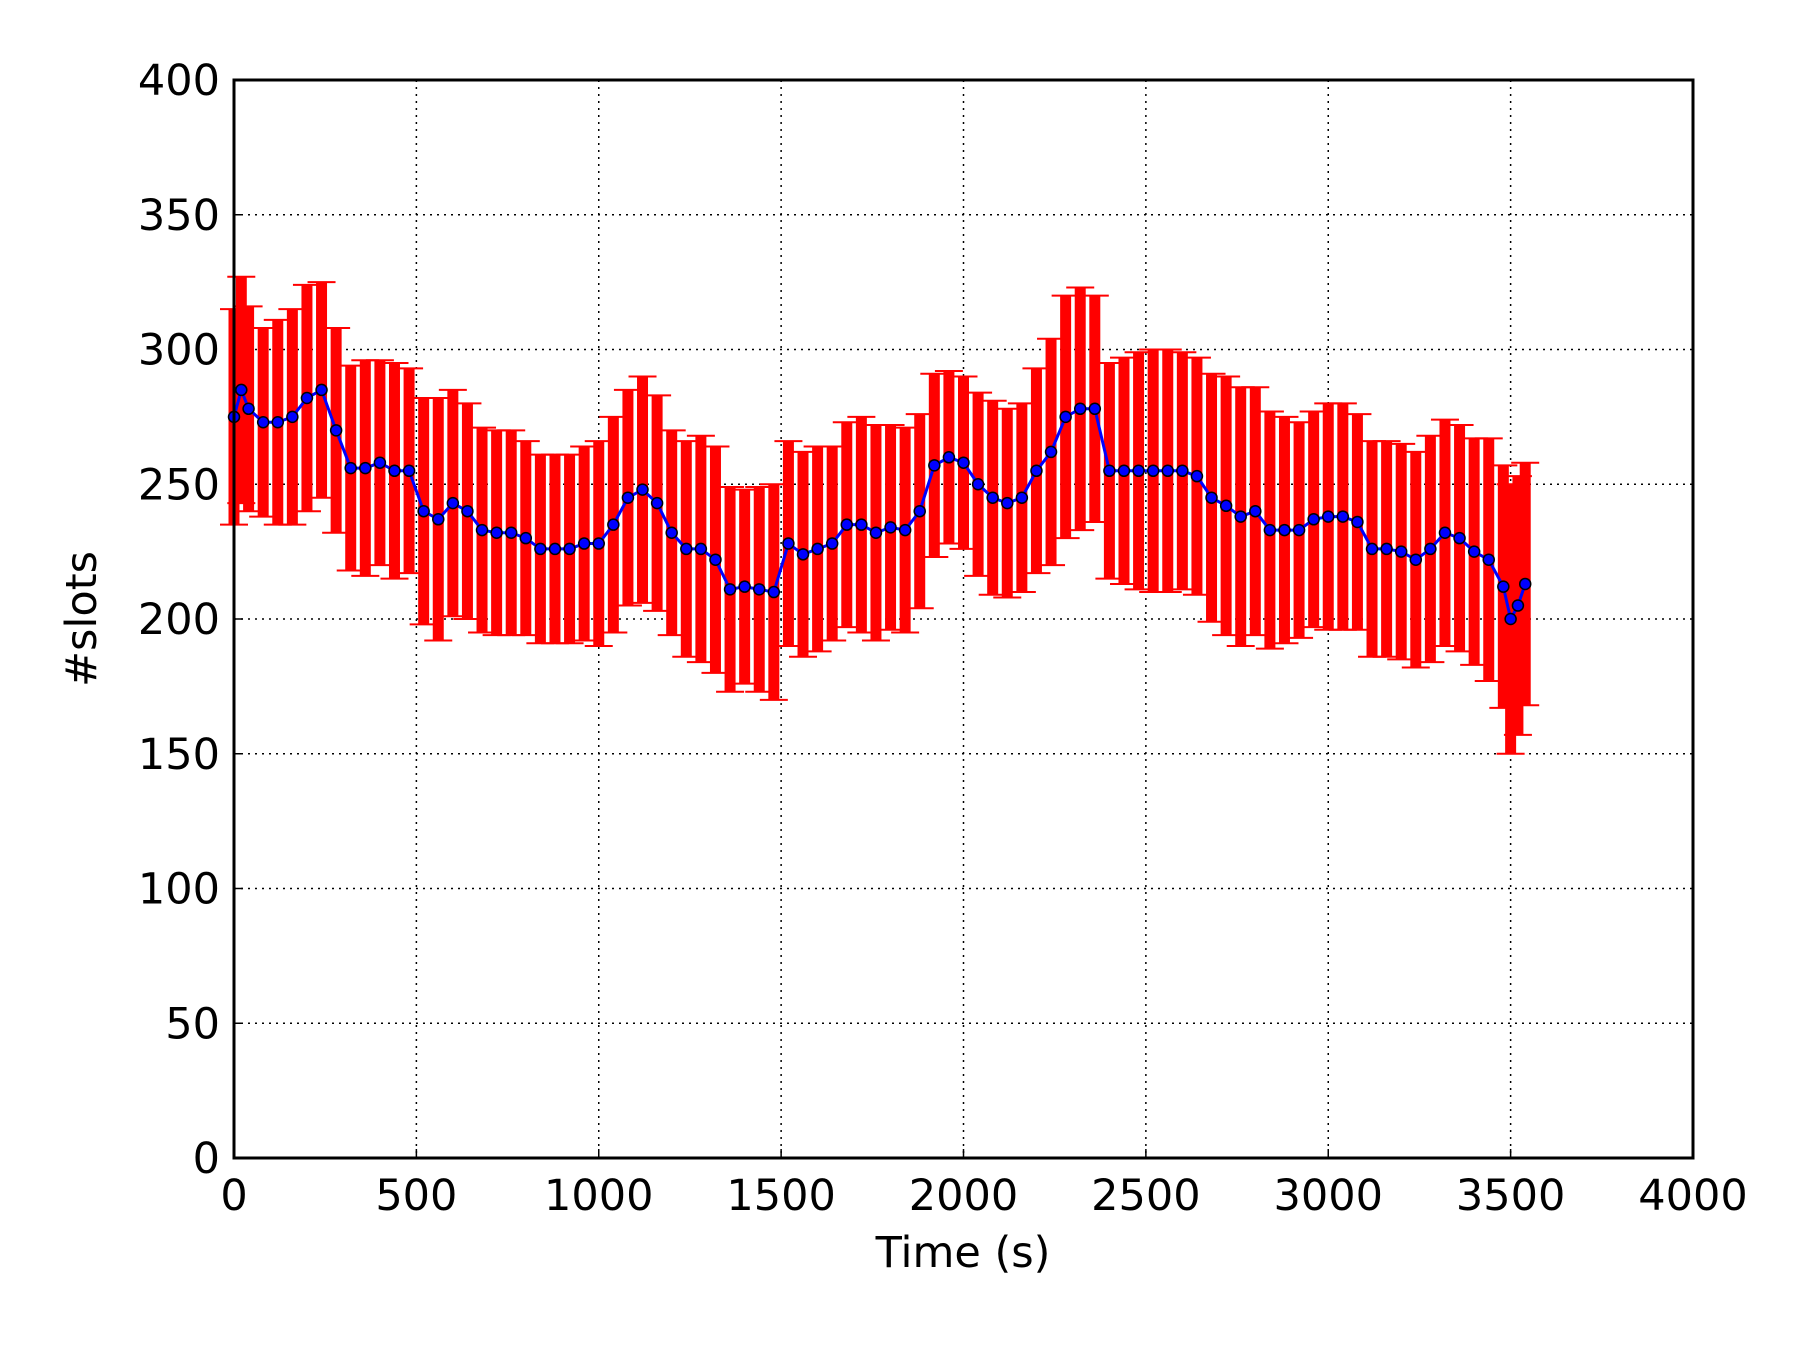  I want to click on y-tick-label: 150, so click(179, 755).